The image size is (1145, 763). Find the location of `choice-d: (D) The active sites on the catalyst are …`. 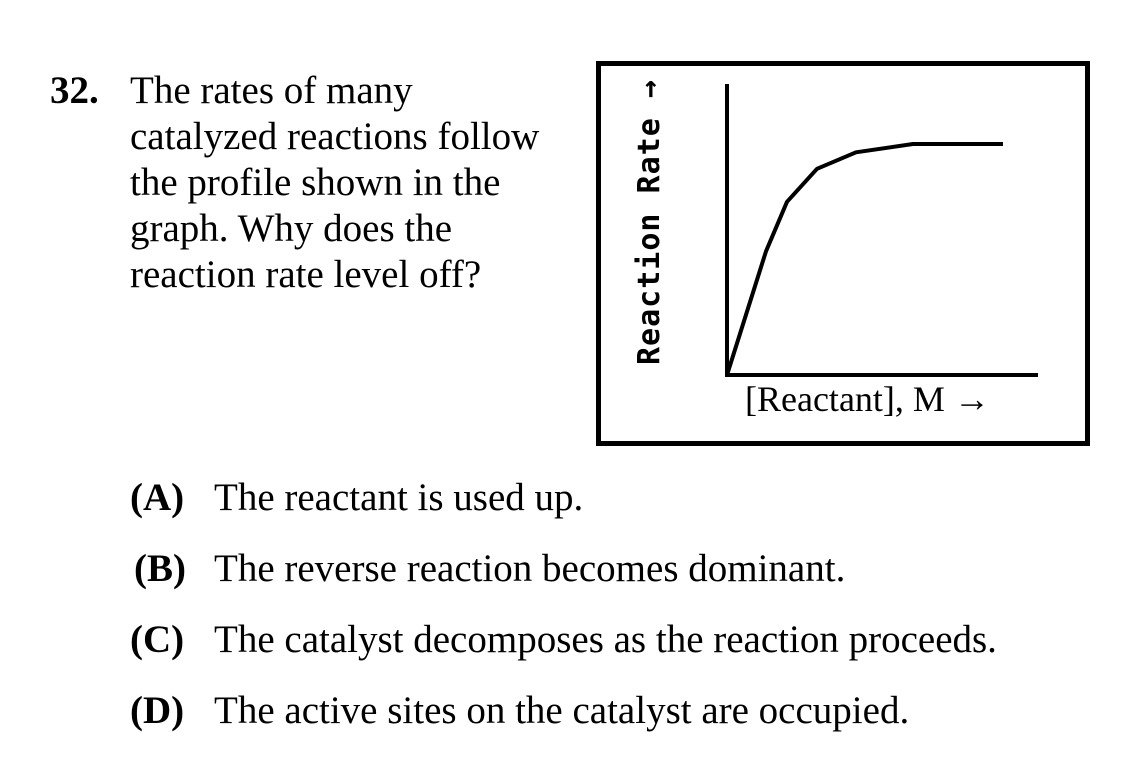

choice-d: (D) The active sites on the catalyst are … is located at coordinates (519, 711).